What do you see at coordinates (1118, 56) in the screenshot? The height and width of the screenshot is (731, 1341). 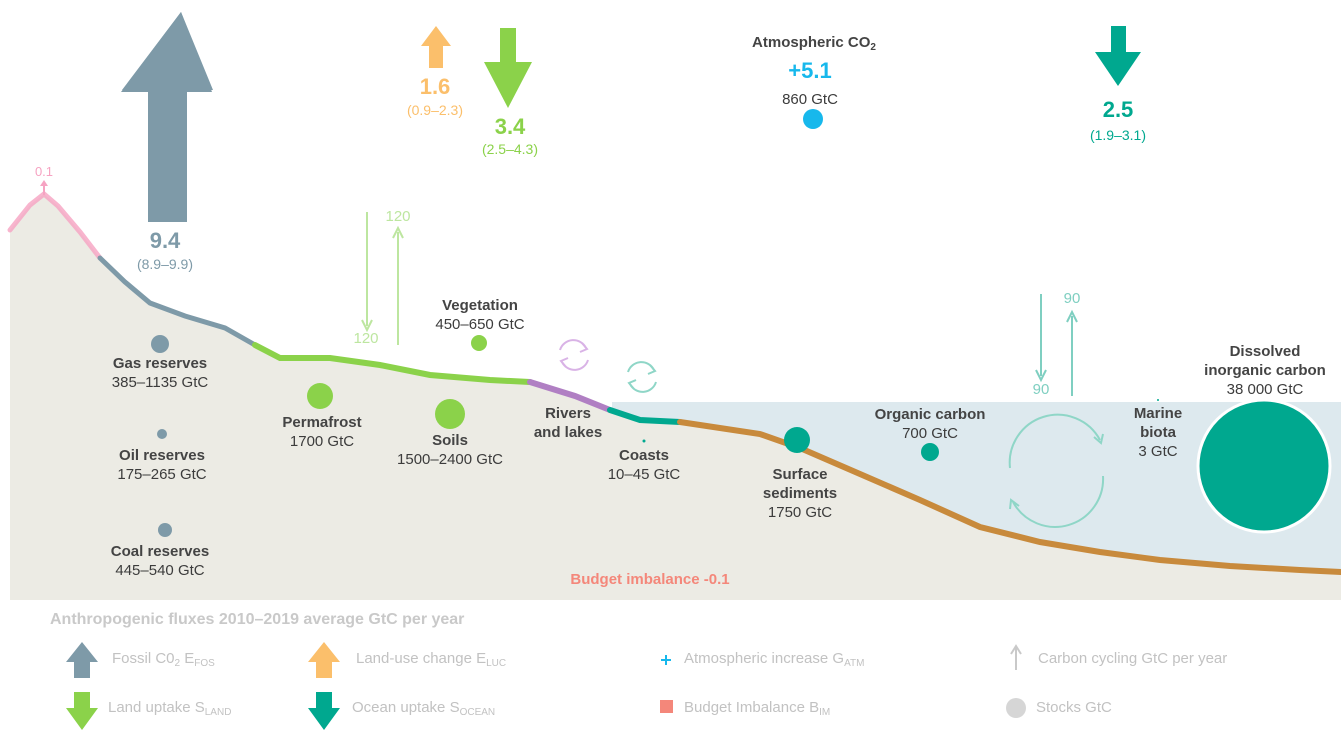 I see `ocean-uptake-flux-arrow` at bounding box center [1118, 56].